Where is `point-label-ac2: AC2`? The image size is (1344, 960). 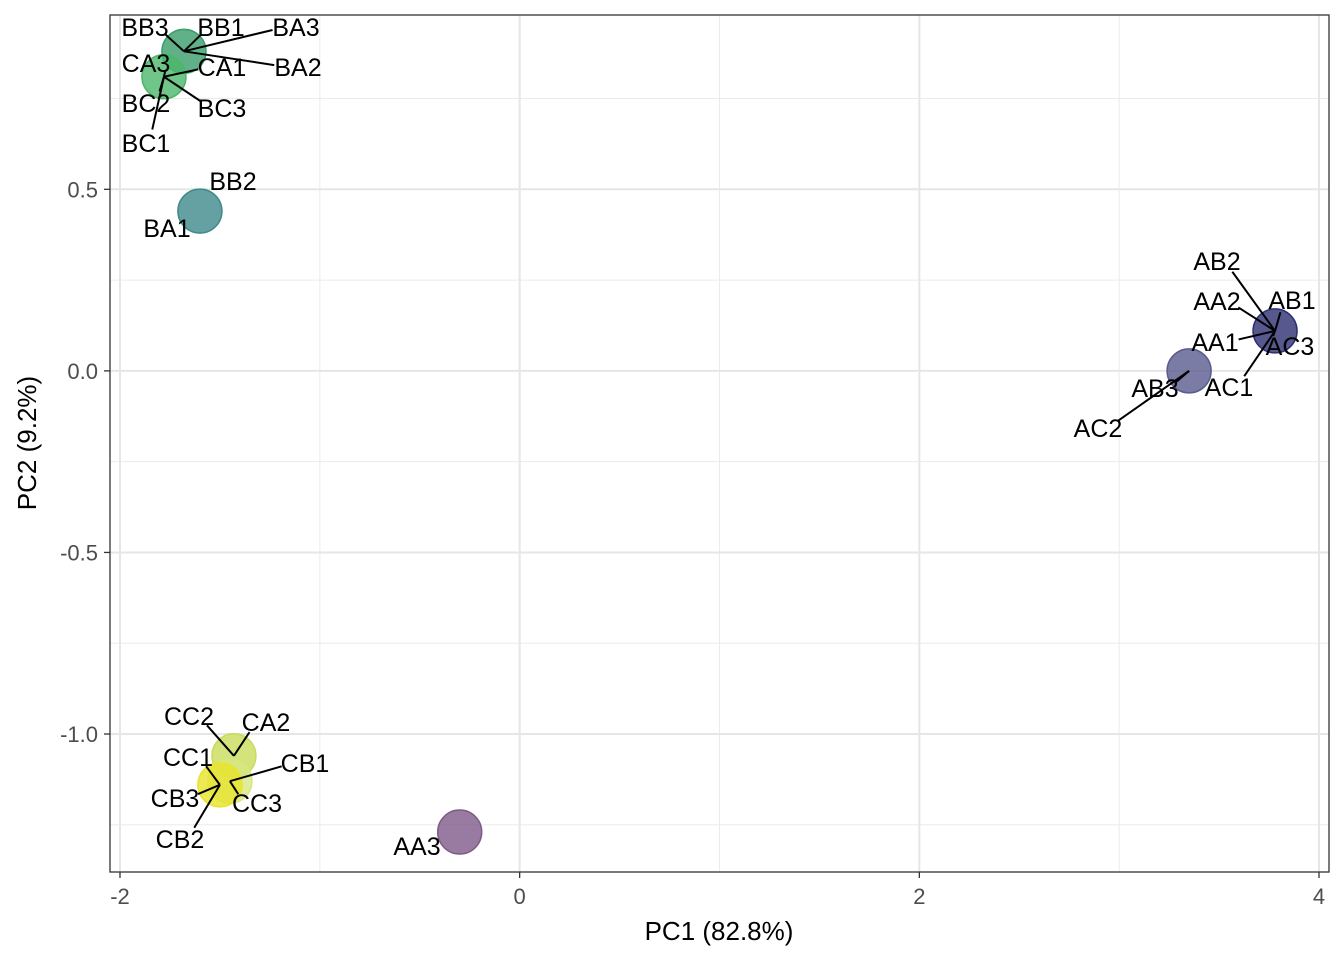 point-label-ac2: AC2 is located at coordinates (1098, 429).